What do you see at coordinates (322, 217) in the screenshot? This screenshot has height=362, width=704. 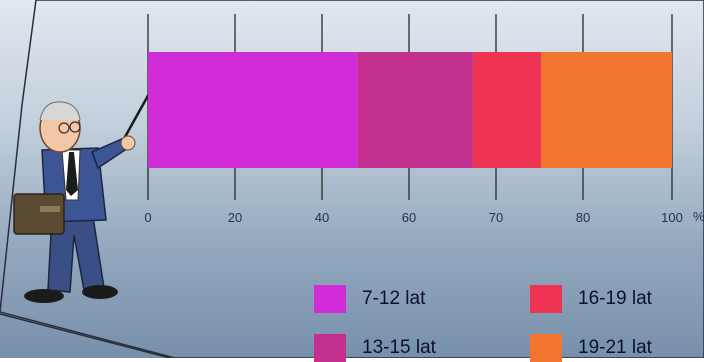 I see `tick-label-2: 40` at bounding box center [322, 217].